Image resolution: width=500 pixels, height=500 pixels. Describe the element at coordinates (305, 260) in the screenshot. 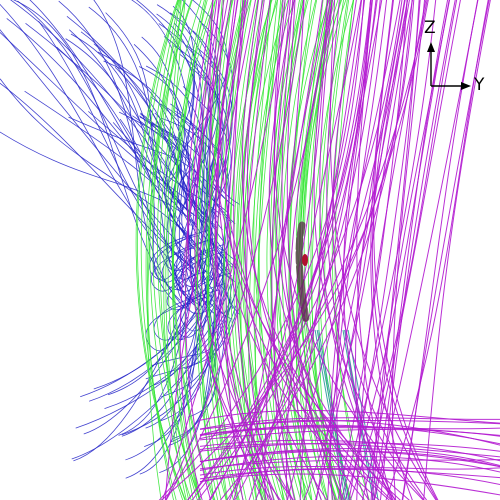

I see `vortex-core-highlight` at that location.